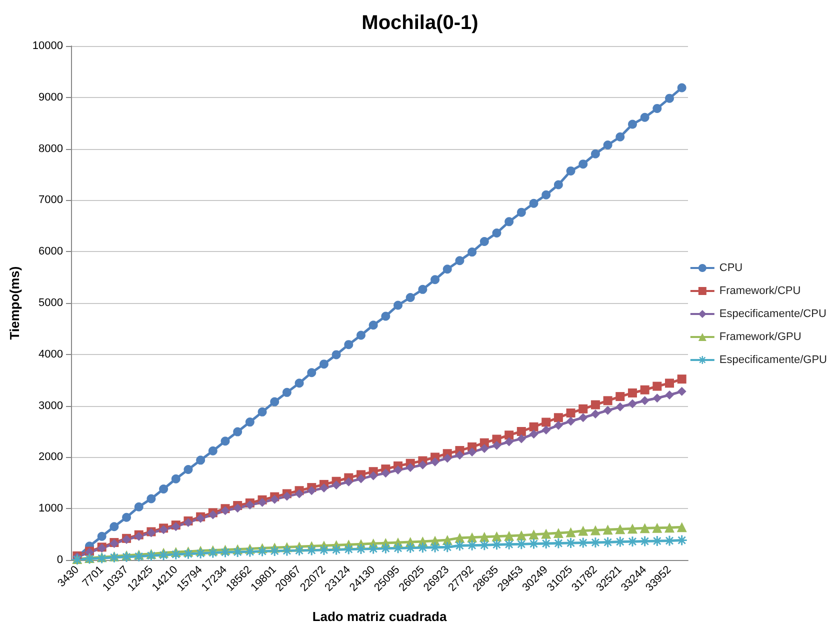  I want to click on legend-label: Especificamente/GPU, so click(773, 360).